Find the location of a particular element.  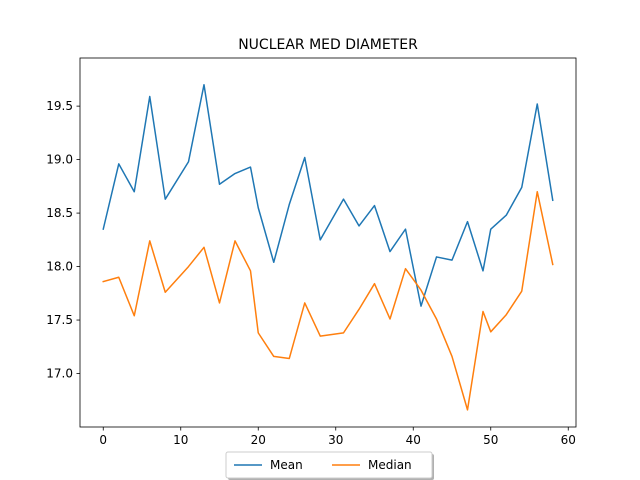

x-tick-label: 50 is located at coordinates (490, 440).